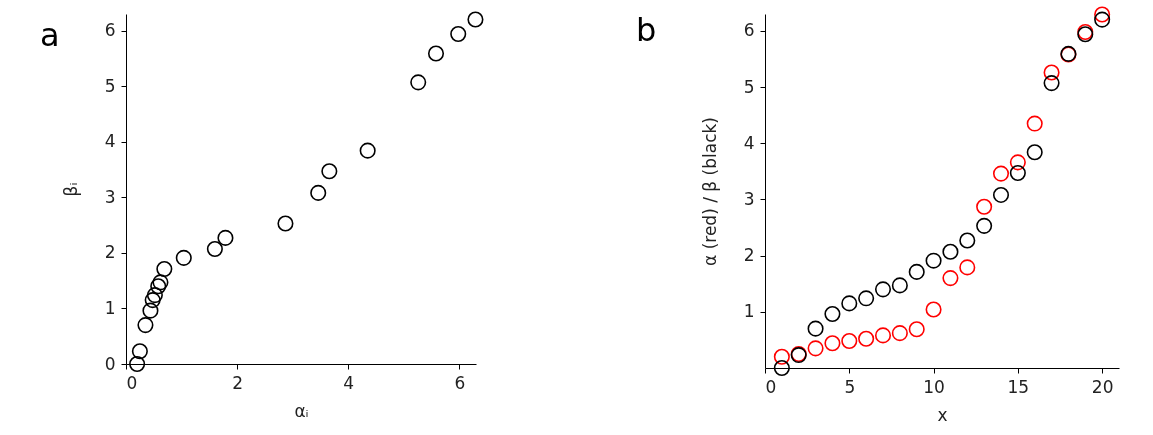 Image resolution: width=1153 pixels, height=435 pixels. Describe the element at coordinates (349, 382) in the screenshot. I see `x-tick-label: 4` at that location.